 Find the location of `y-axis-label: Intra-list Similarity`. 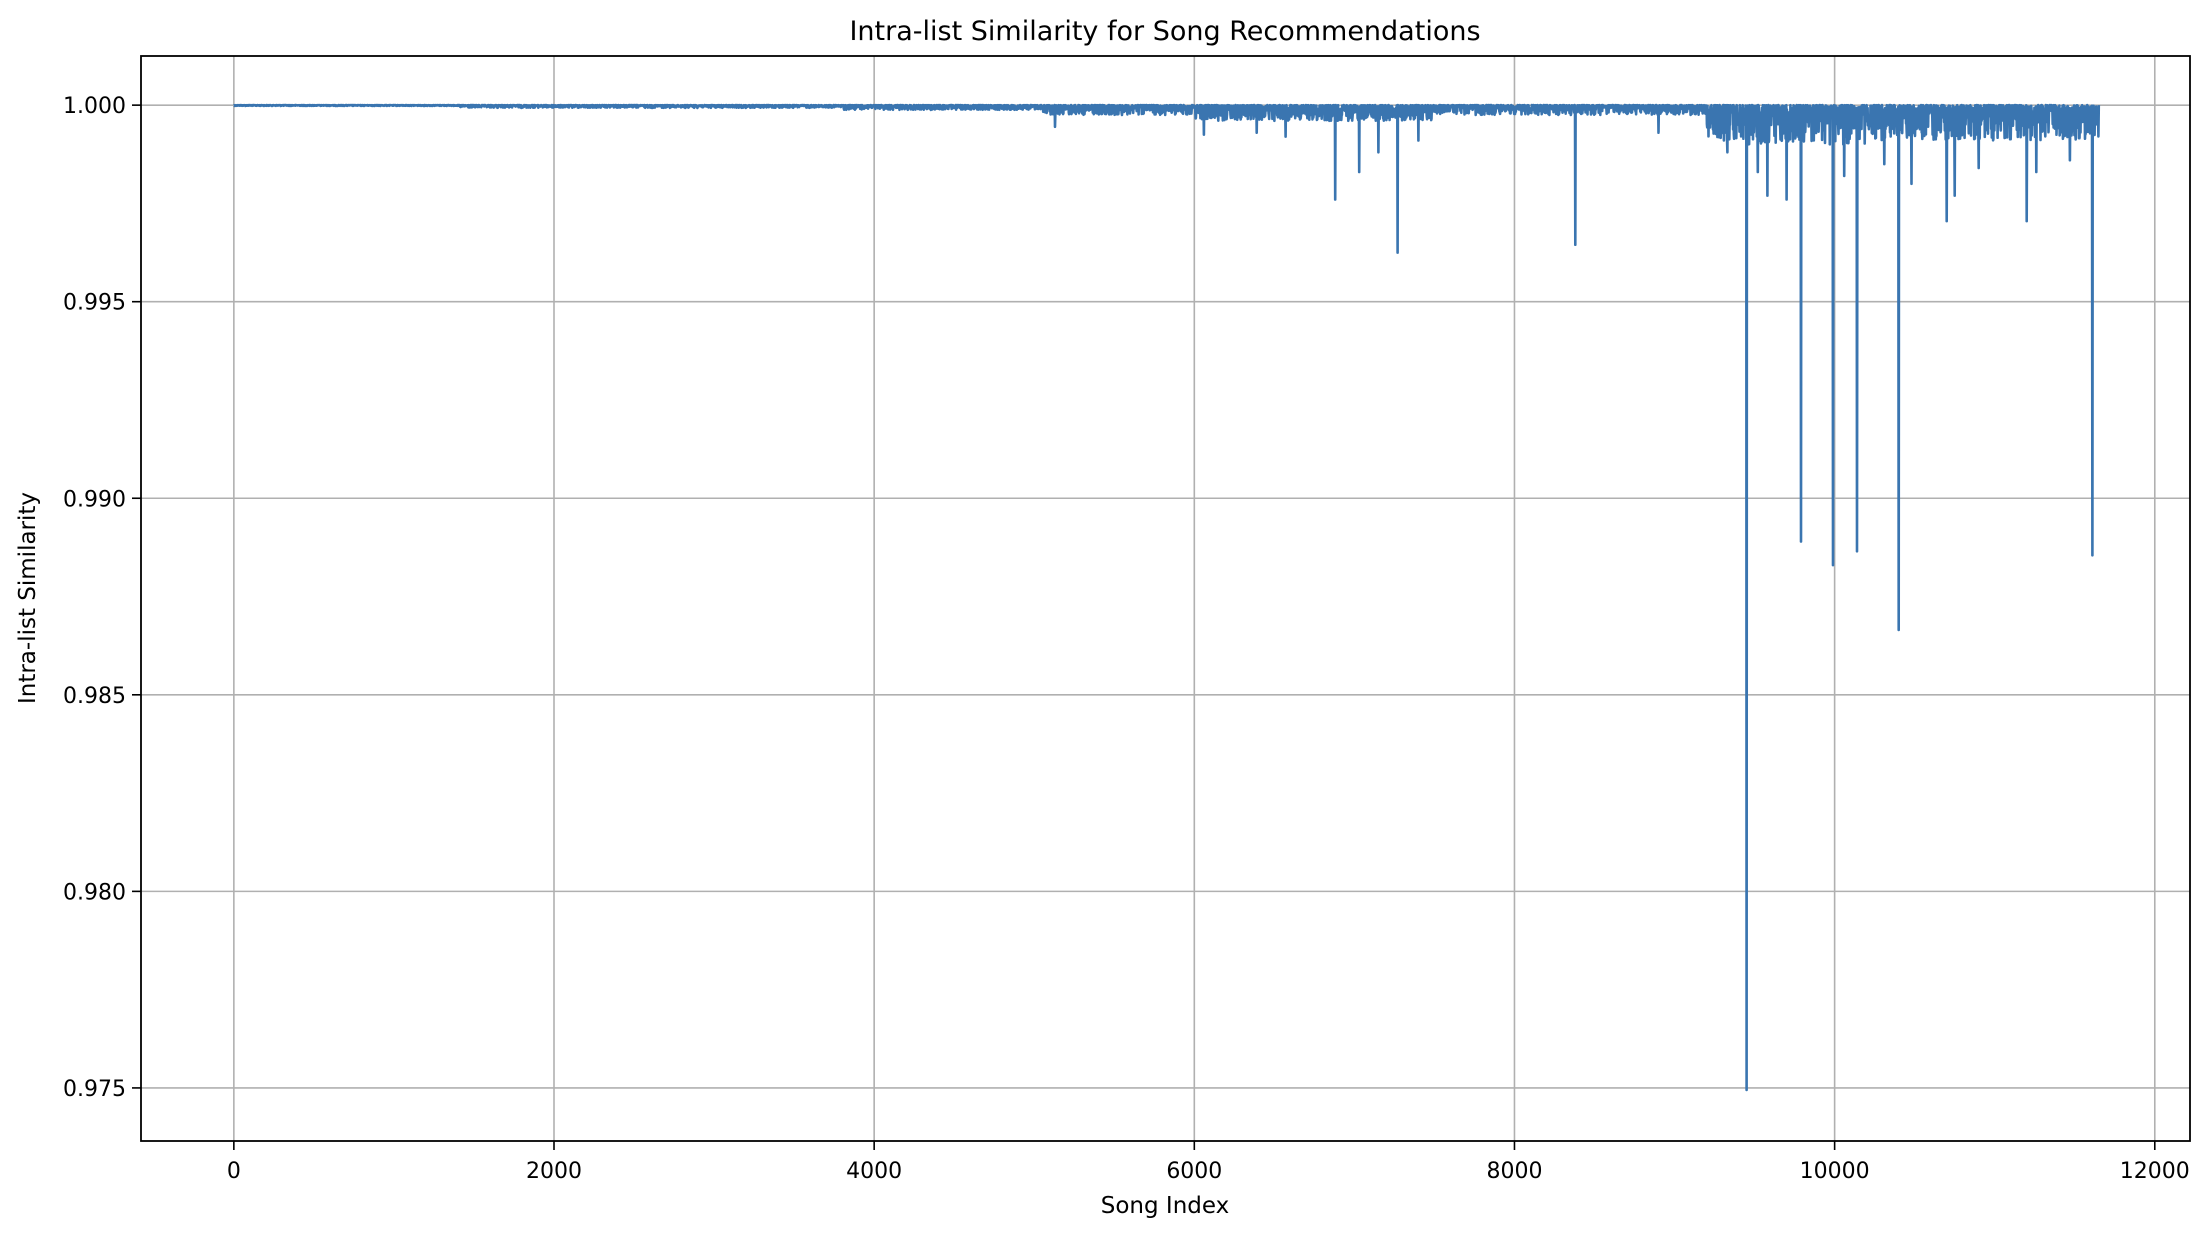

y-axis-label: Intra-list Similarity is located at coordinates (28, 598).